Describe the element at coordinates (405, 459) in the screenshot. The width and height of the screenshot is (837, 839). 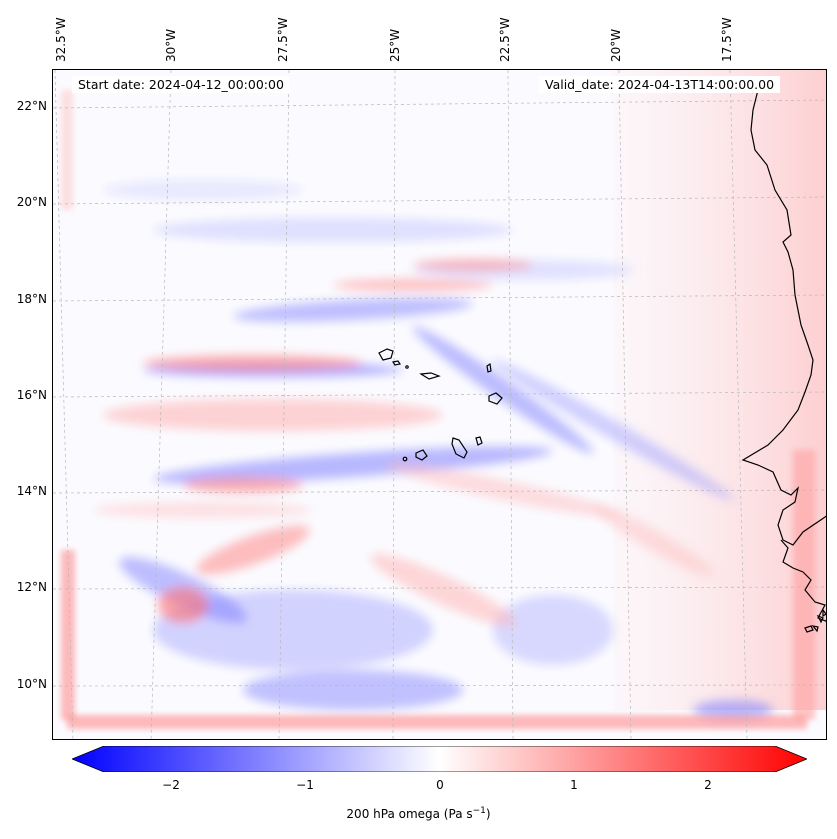
I see `island-brava` at that location.